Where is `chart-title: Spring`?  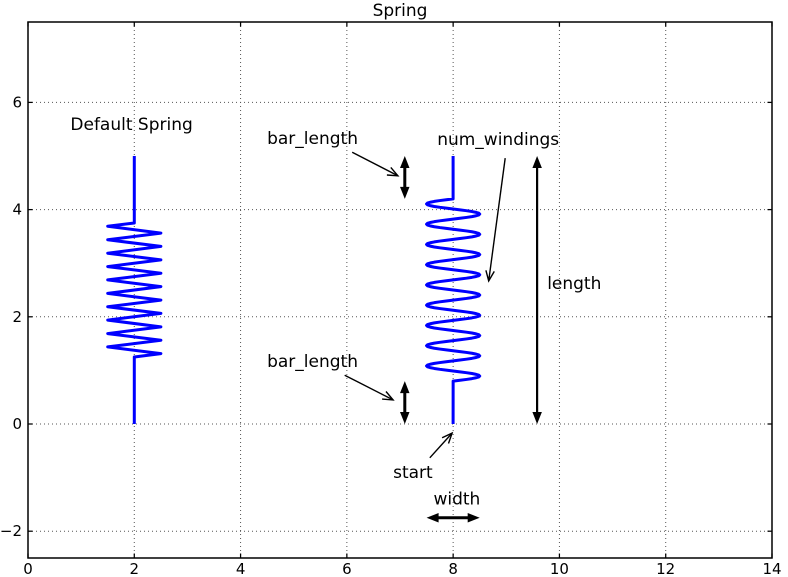
chart-title: Spring is located at coordinates (400, 11).